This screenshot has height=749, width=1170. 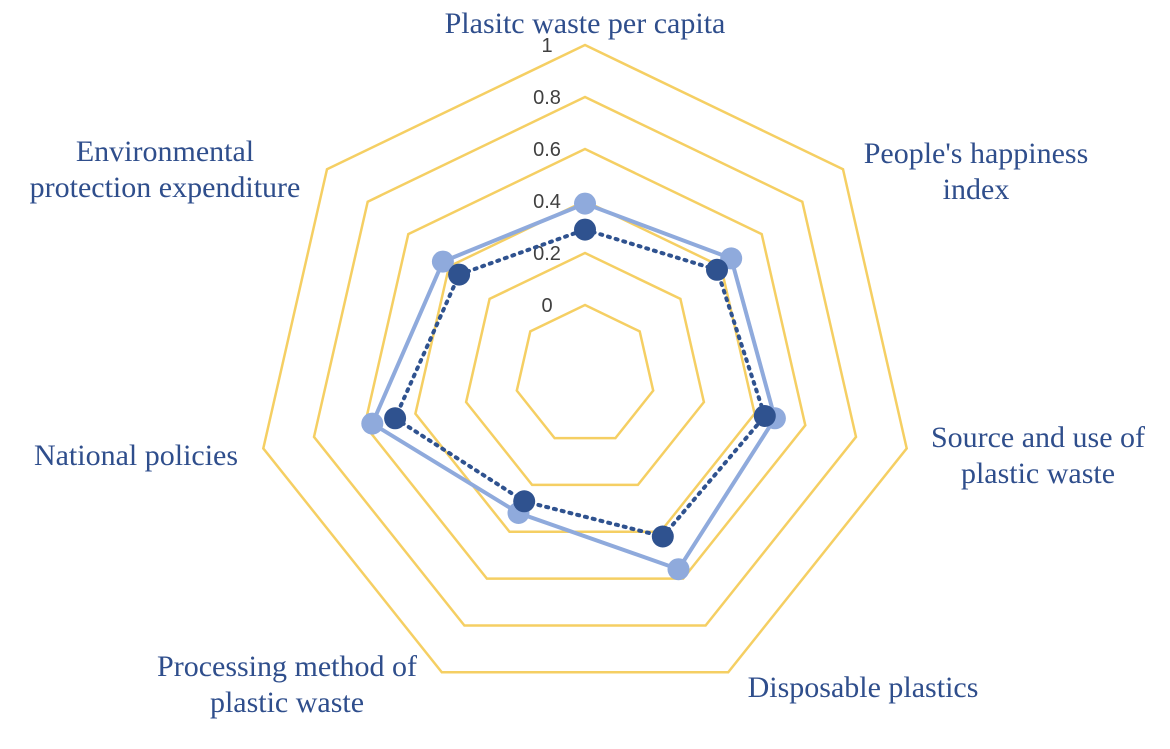 What do you see at coordinates (287, 684) in the screenshot?
I see `axis-label: Processing method of plastic waste` at bounding box center [287, 684].